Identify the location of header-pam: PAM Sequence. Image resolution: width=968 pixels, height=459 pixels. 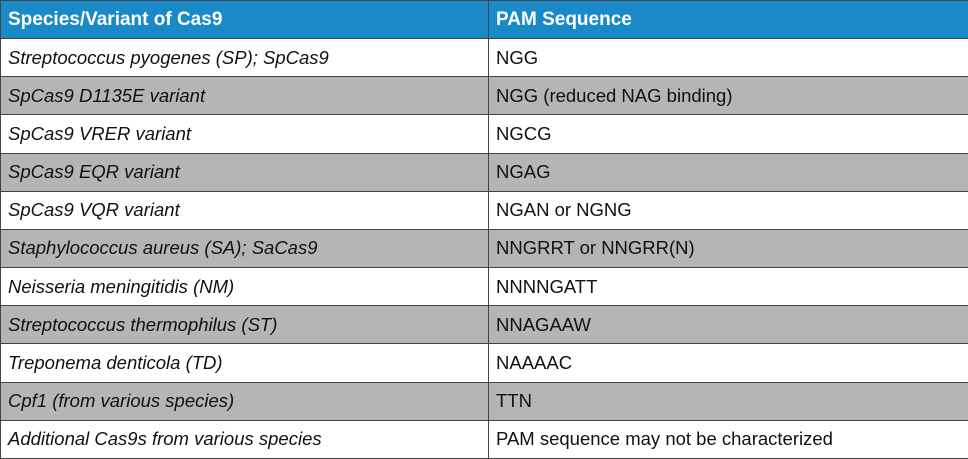
(728, 19).